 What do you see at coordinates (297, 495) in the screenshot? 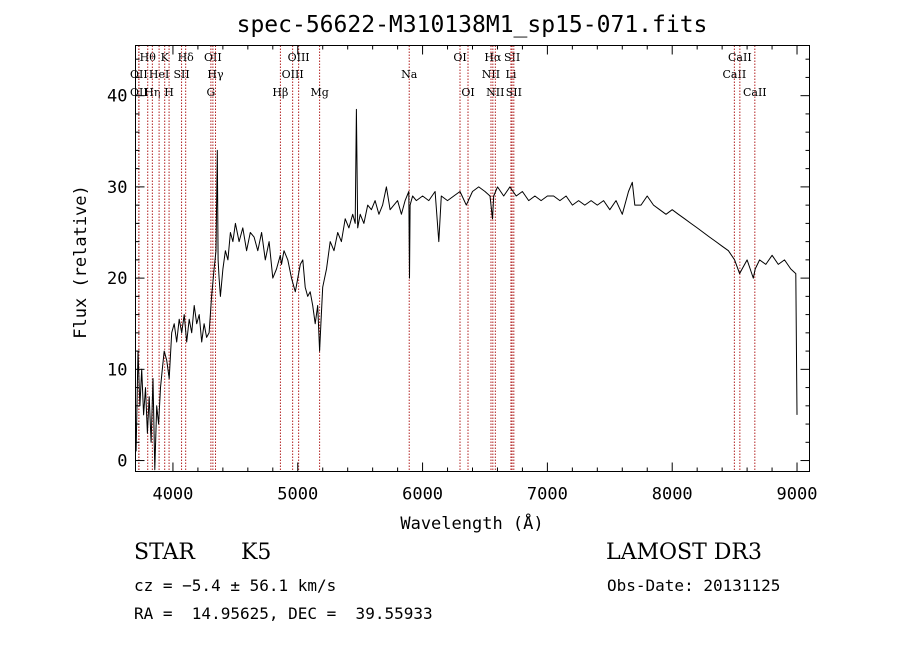
I see `x-tick-label: 5000` at bounding box center [297, 495].